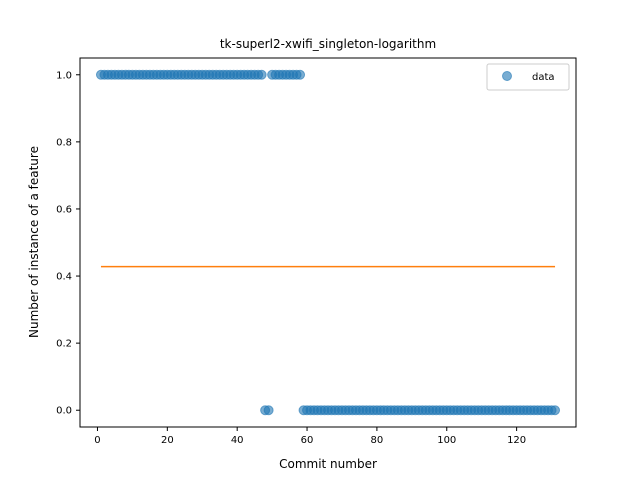 The height and width of the screenshot is (480, 640). What do you see at coordinates (307, 440) in the screenshot?
I see `x-tick-label: 60` at bounding box center [307, 440].